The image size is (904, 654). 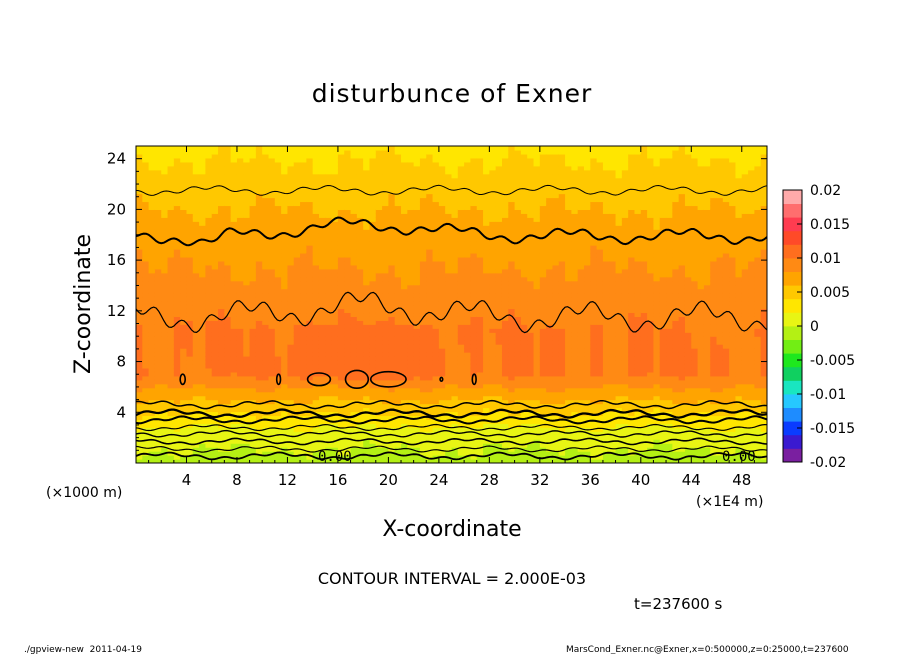 I want to click on chart-title: disturbunce of Exner, so click(x=452, y=93).